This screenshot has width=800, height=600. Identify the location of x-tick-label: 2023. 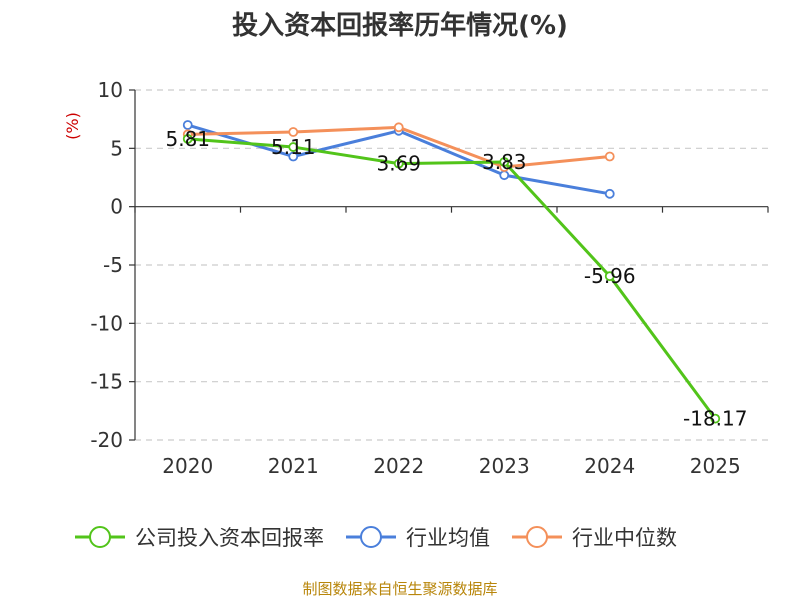
(504, 466).